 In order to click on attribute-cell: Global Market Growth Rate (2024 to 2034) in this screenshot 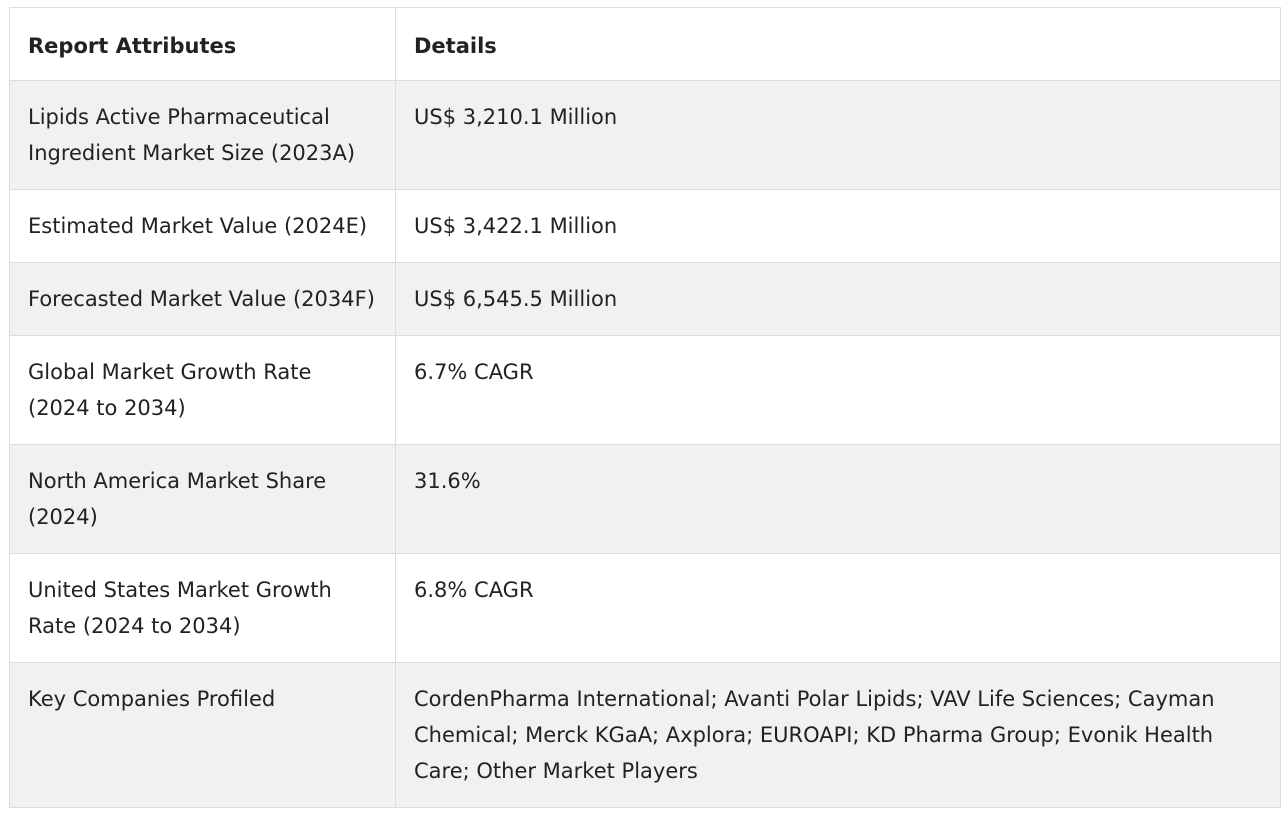, I will do `click(202, 390)`.